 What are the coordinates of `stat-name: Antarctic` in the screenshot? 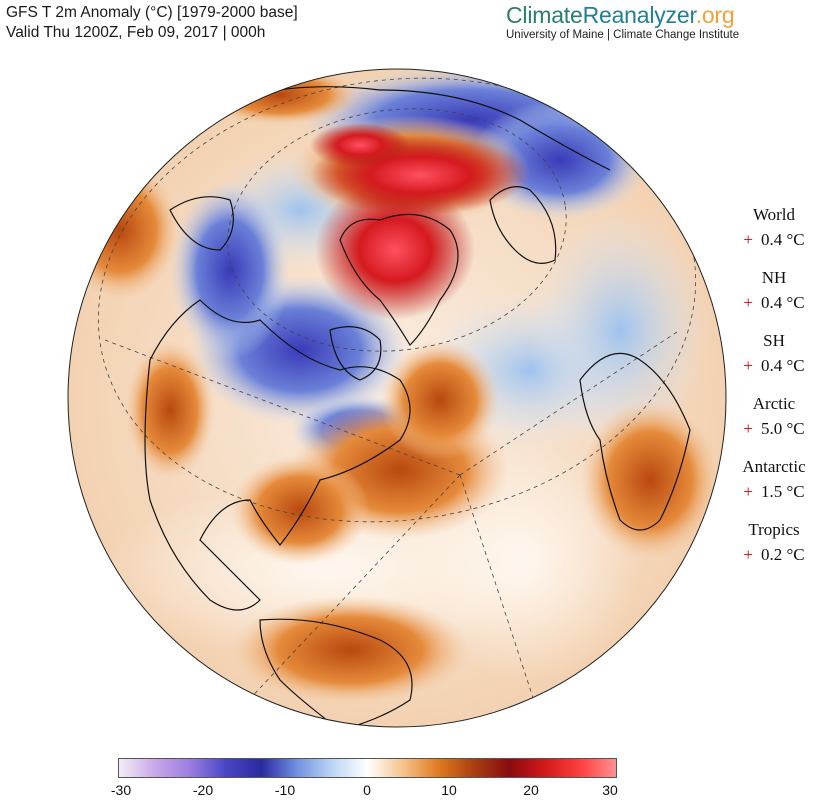 It's located at (774, 466).